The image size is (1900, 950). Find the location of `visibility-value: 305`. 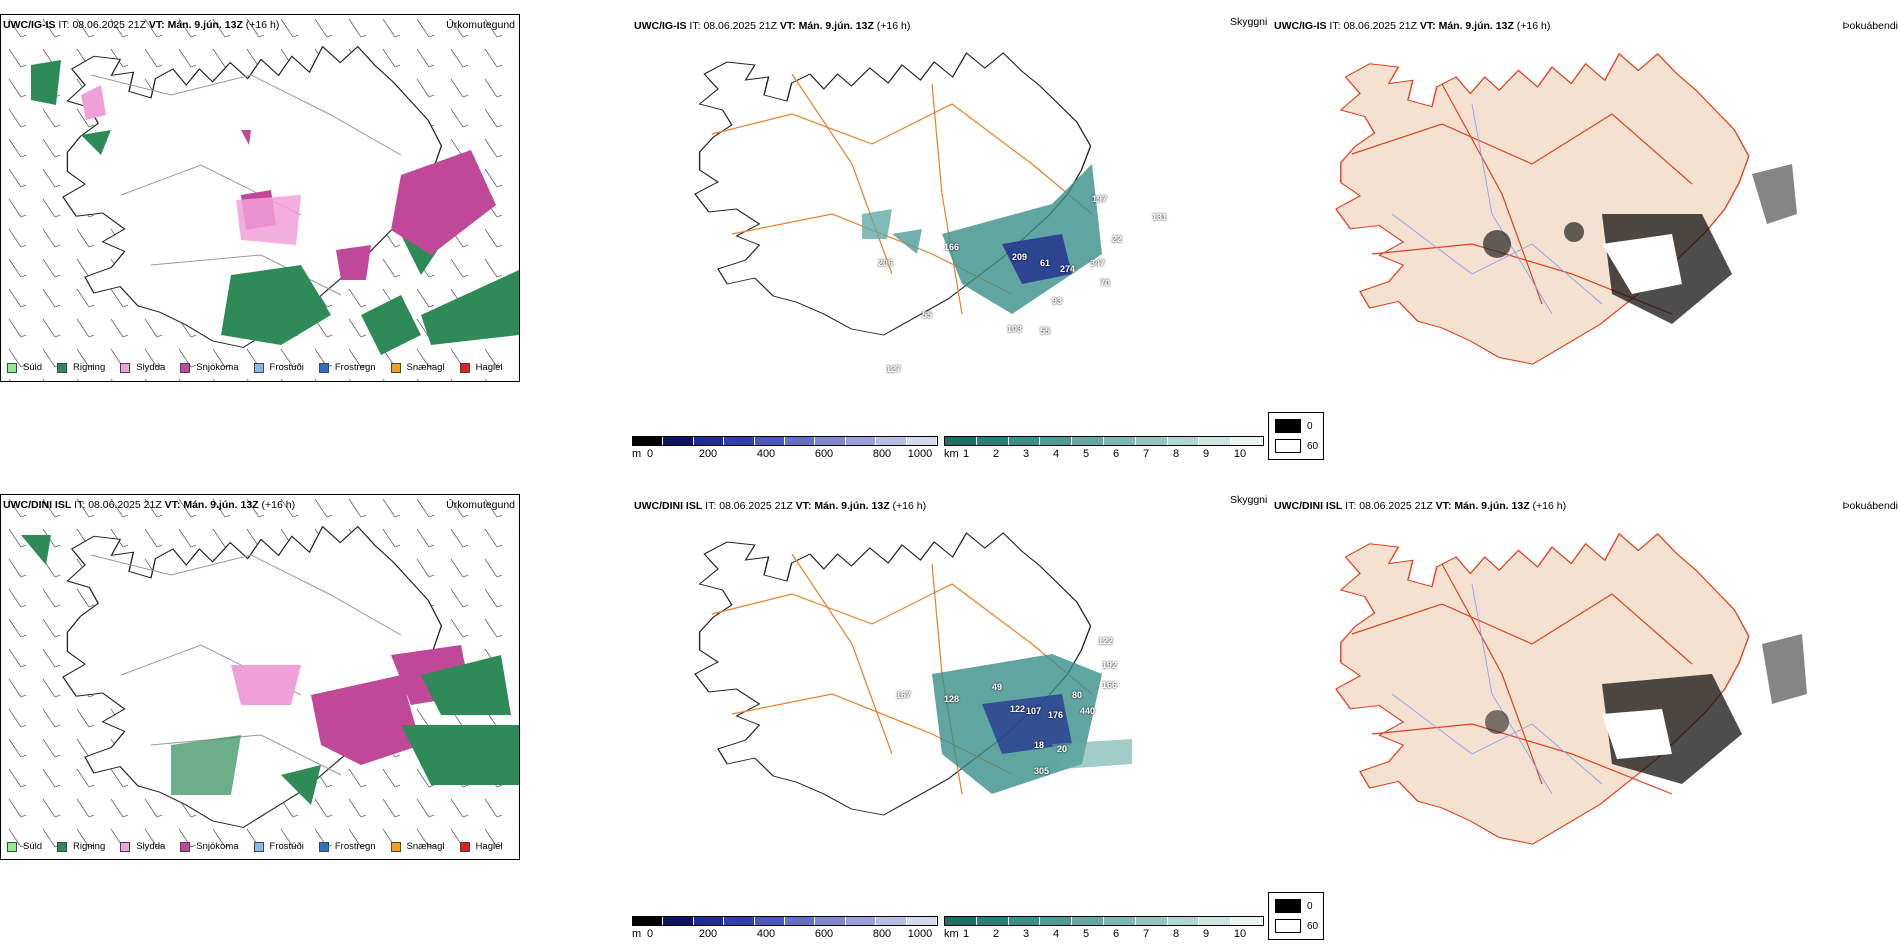

visibility-value: 305 is located at coordinates (1042, 771).